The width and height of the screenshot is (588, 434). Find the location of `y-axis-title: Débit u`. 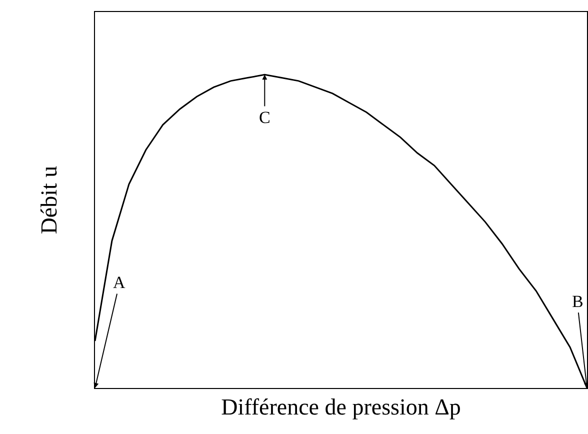

y-axis-title: Débit u is located at coordinates (49, 199).